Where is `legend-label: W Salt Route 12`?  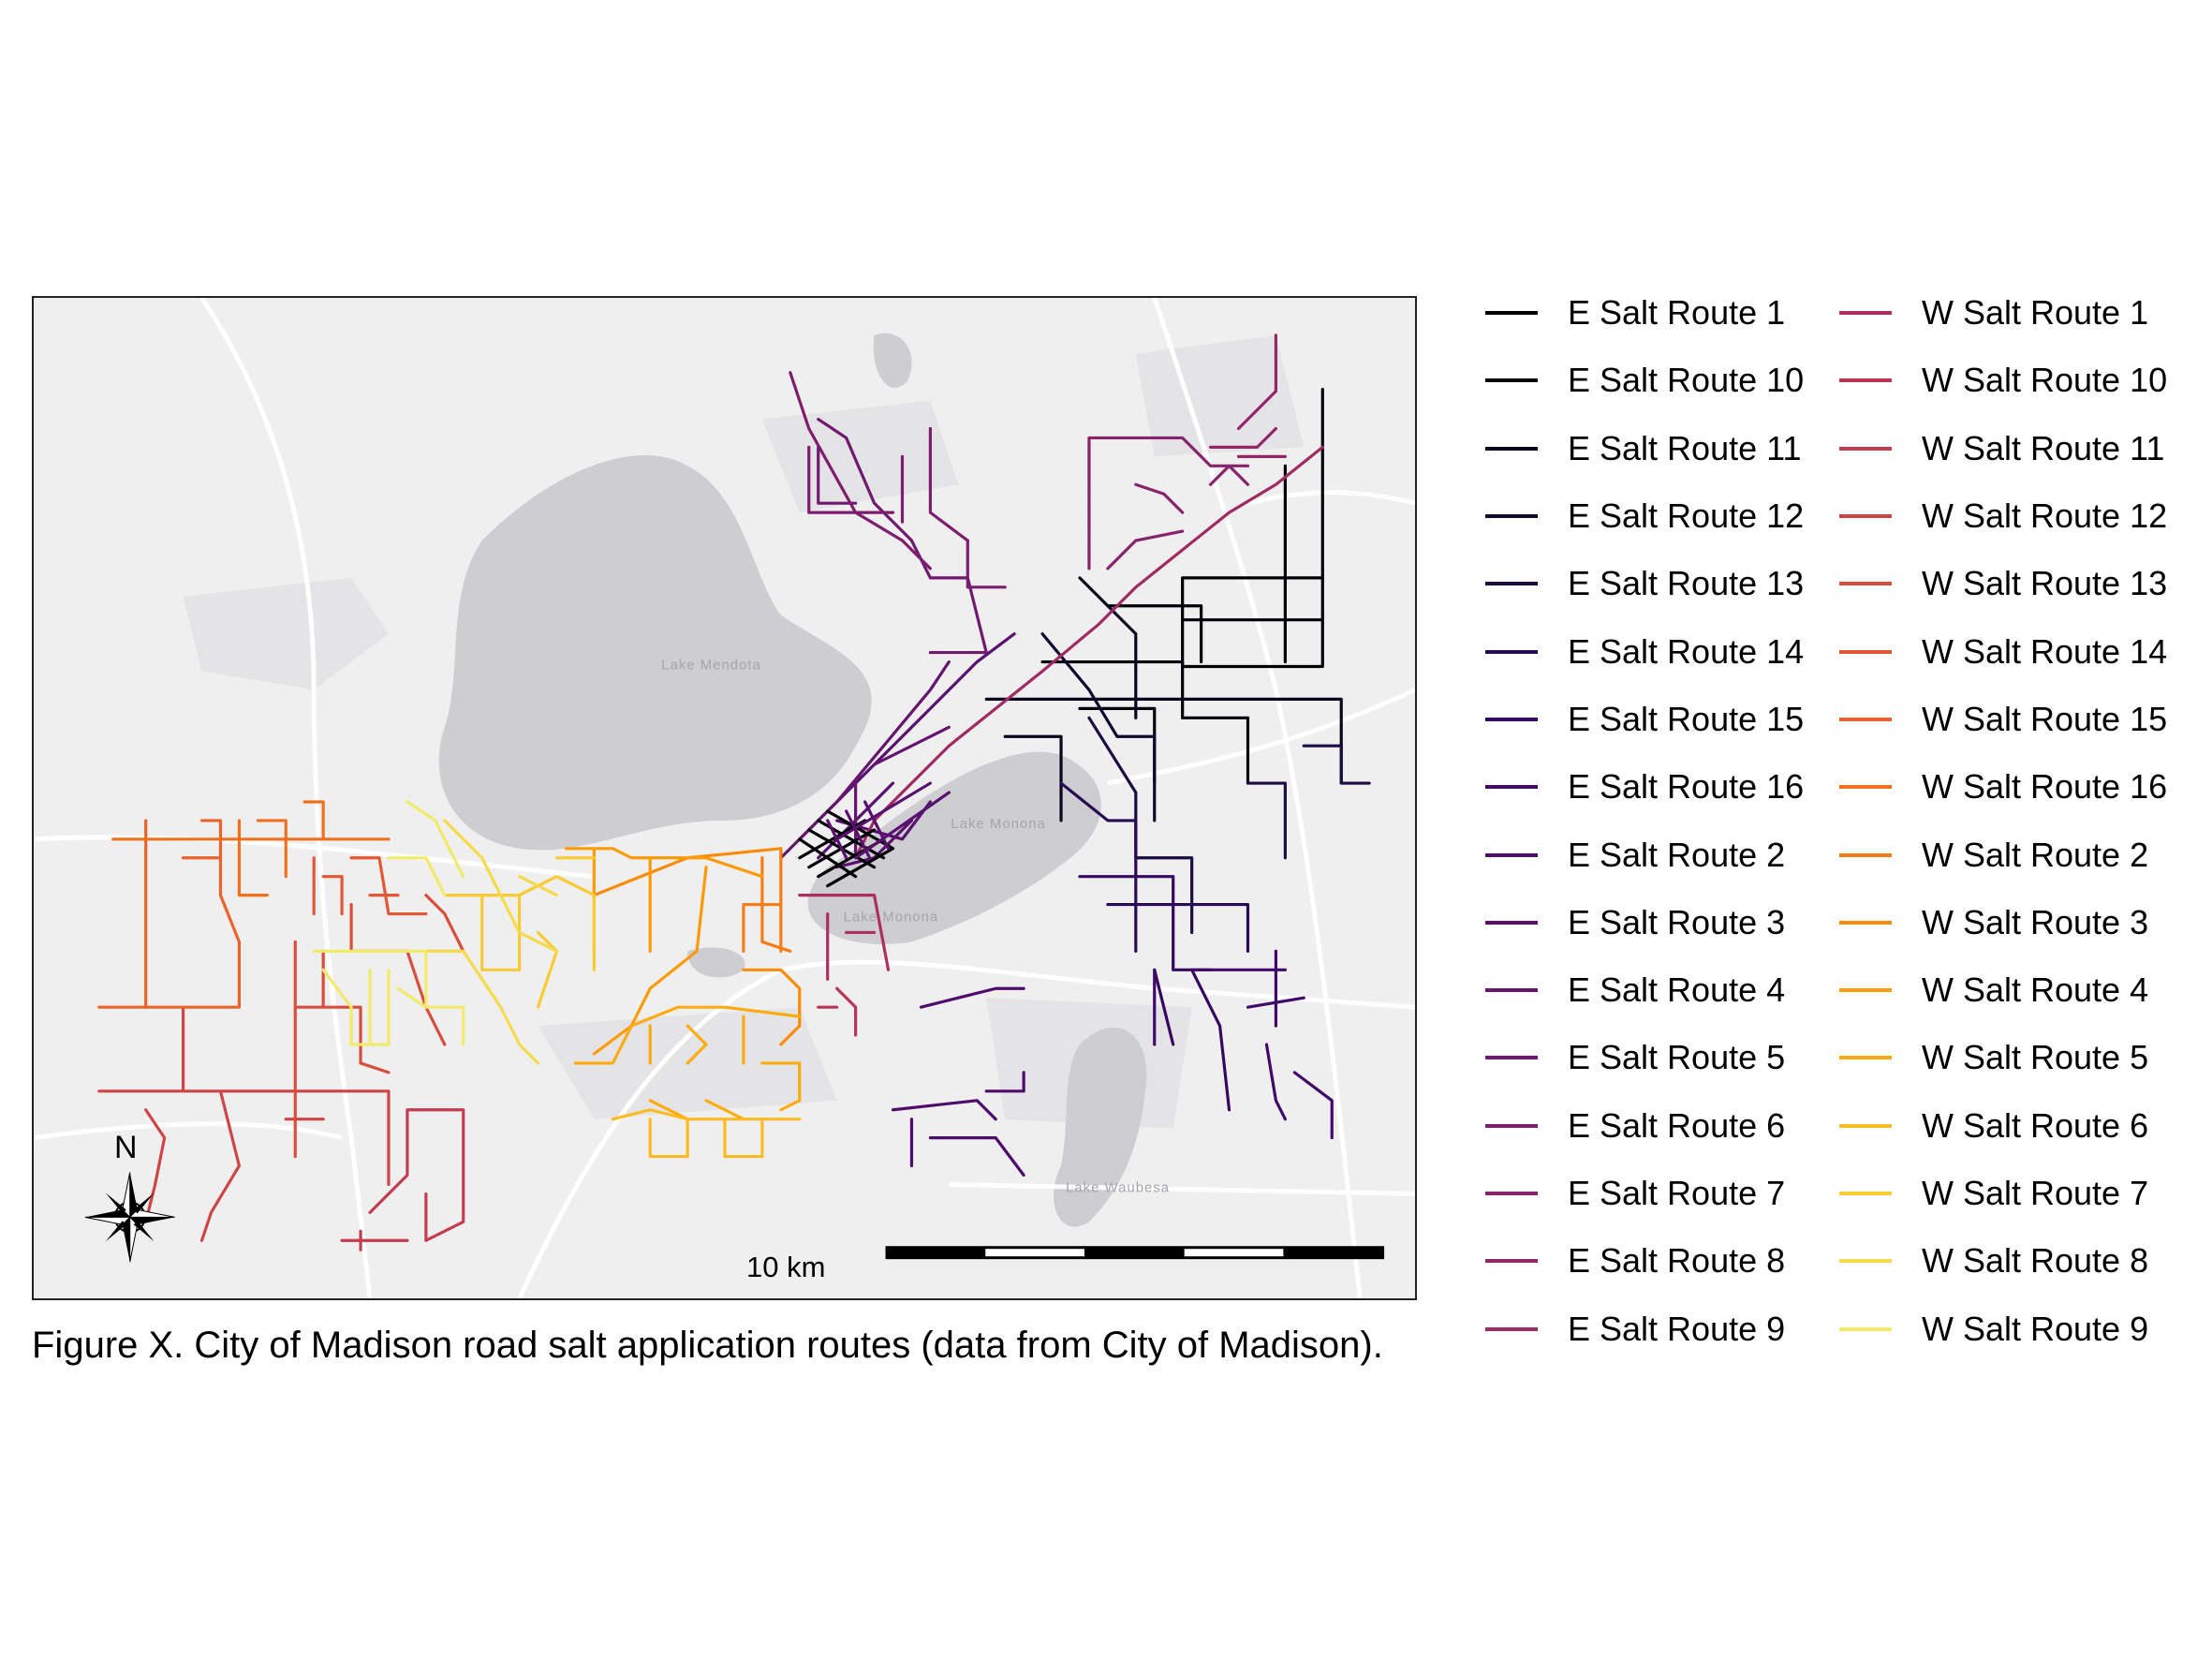 legend-label: W Salt Route 12 is located at coordinates (2045, 516).